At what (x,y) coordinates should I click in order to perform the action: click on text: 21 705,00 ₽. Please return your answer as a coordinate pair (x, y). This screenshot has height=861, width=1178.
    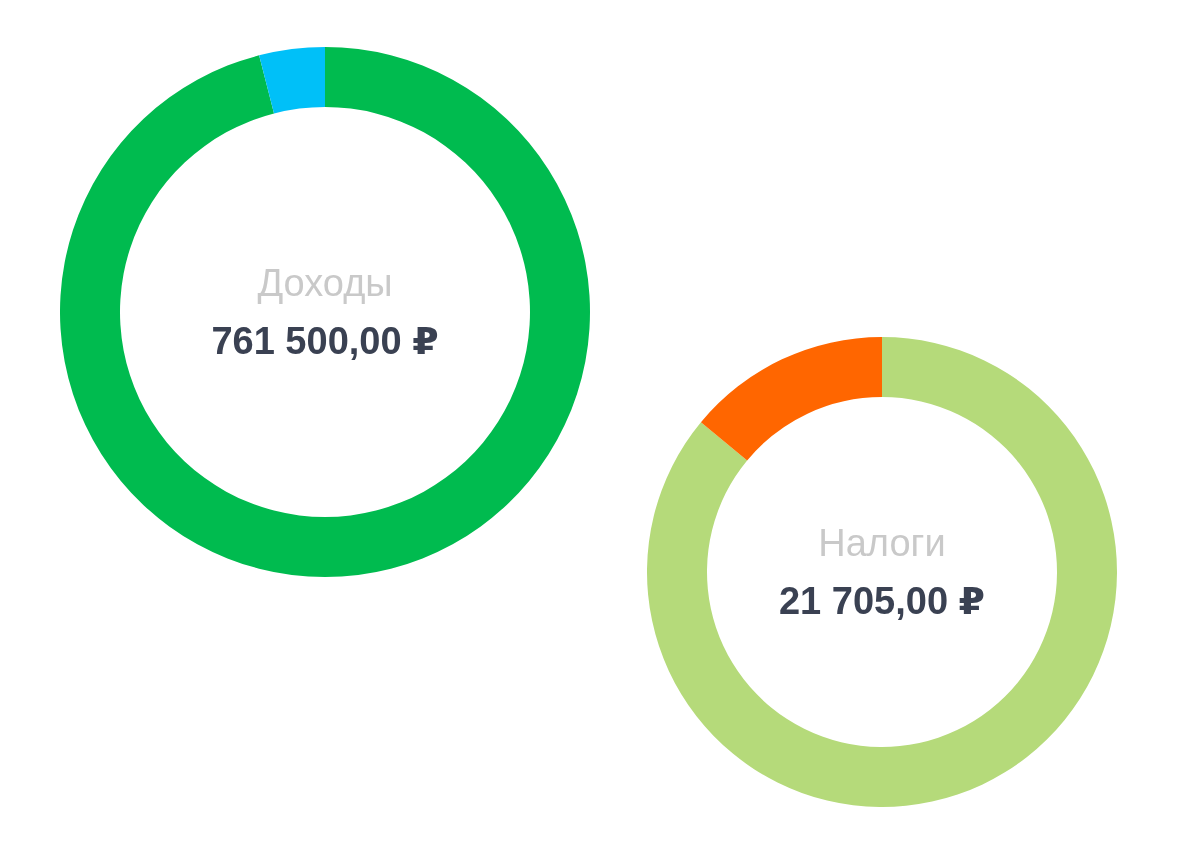
    Looking at the image, I should click on (882, 601).